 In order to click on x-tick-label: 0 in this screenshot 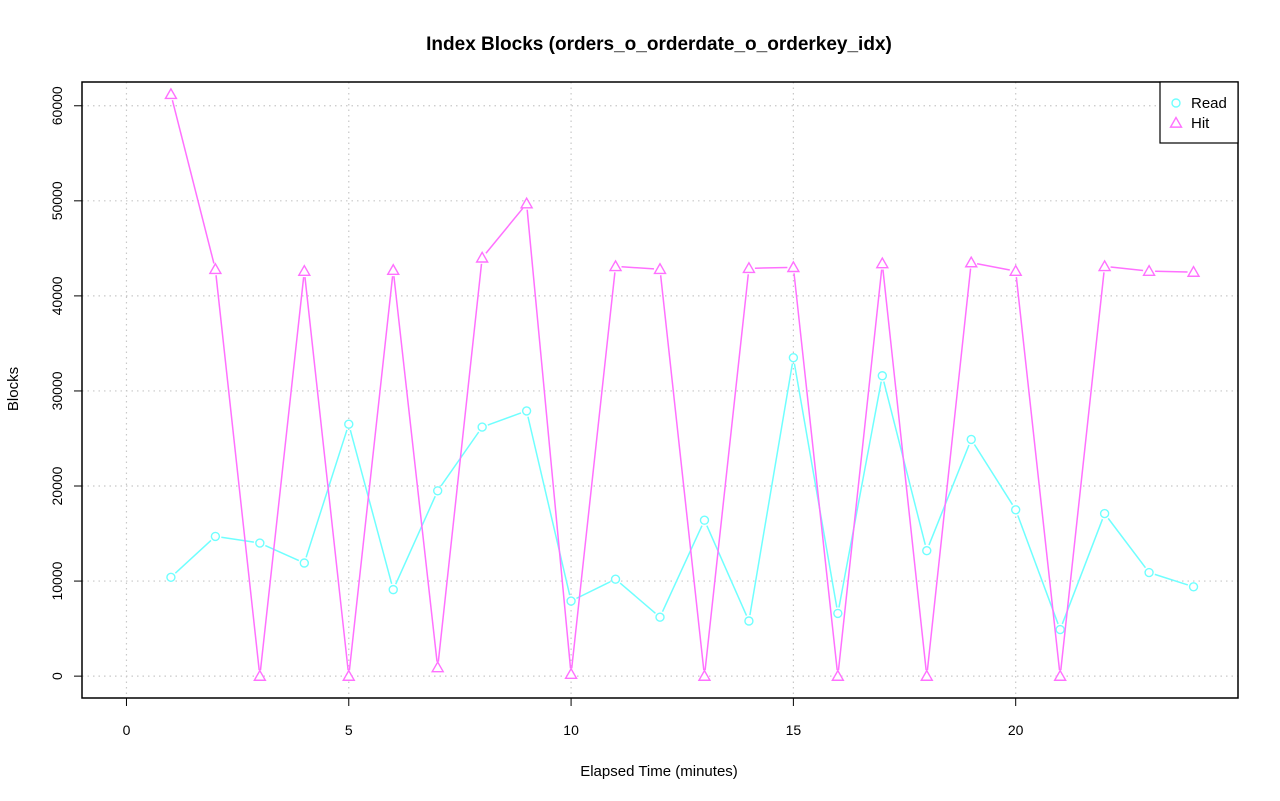, I will do `click(127, 730)`.